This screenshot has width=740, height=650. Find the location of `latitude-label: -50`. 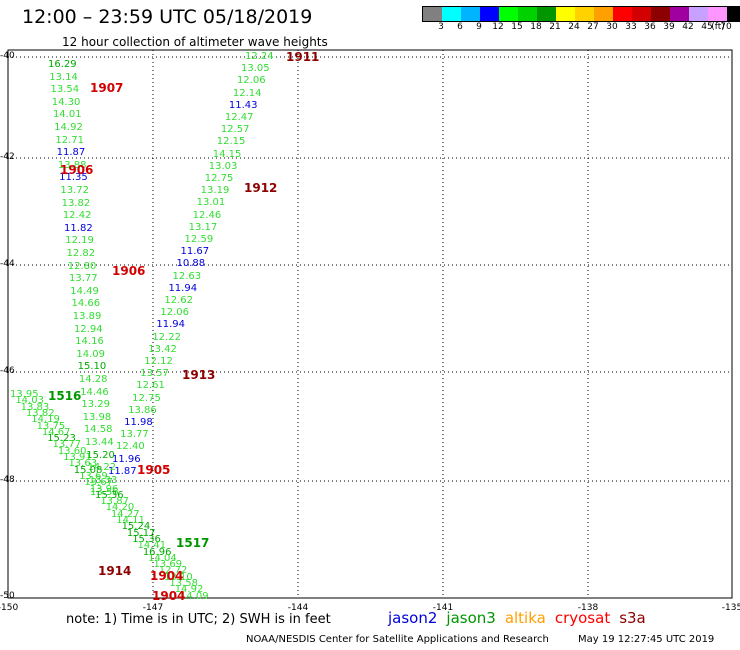

latitude-label: -50 is located at coordinates (7, 596).